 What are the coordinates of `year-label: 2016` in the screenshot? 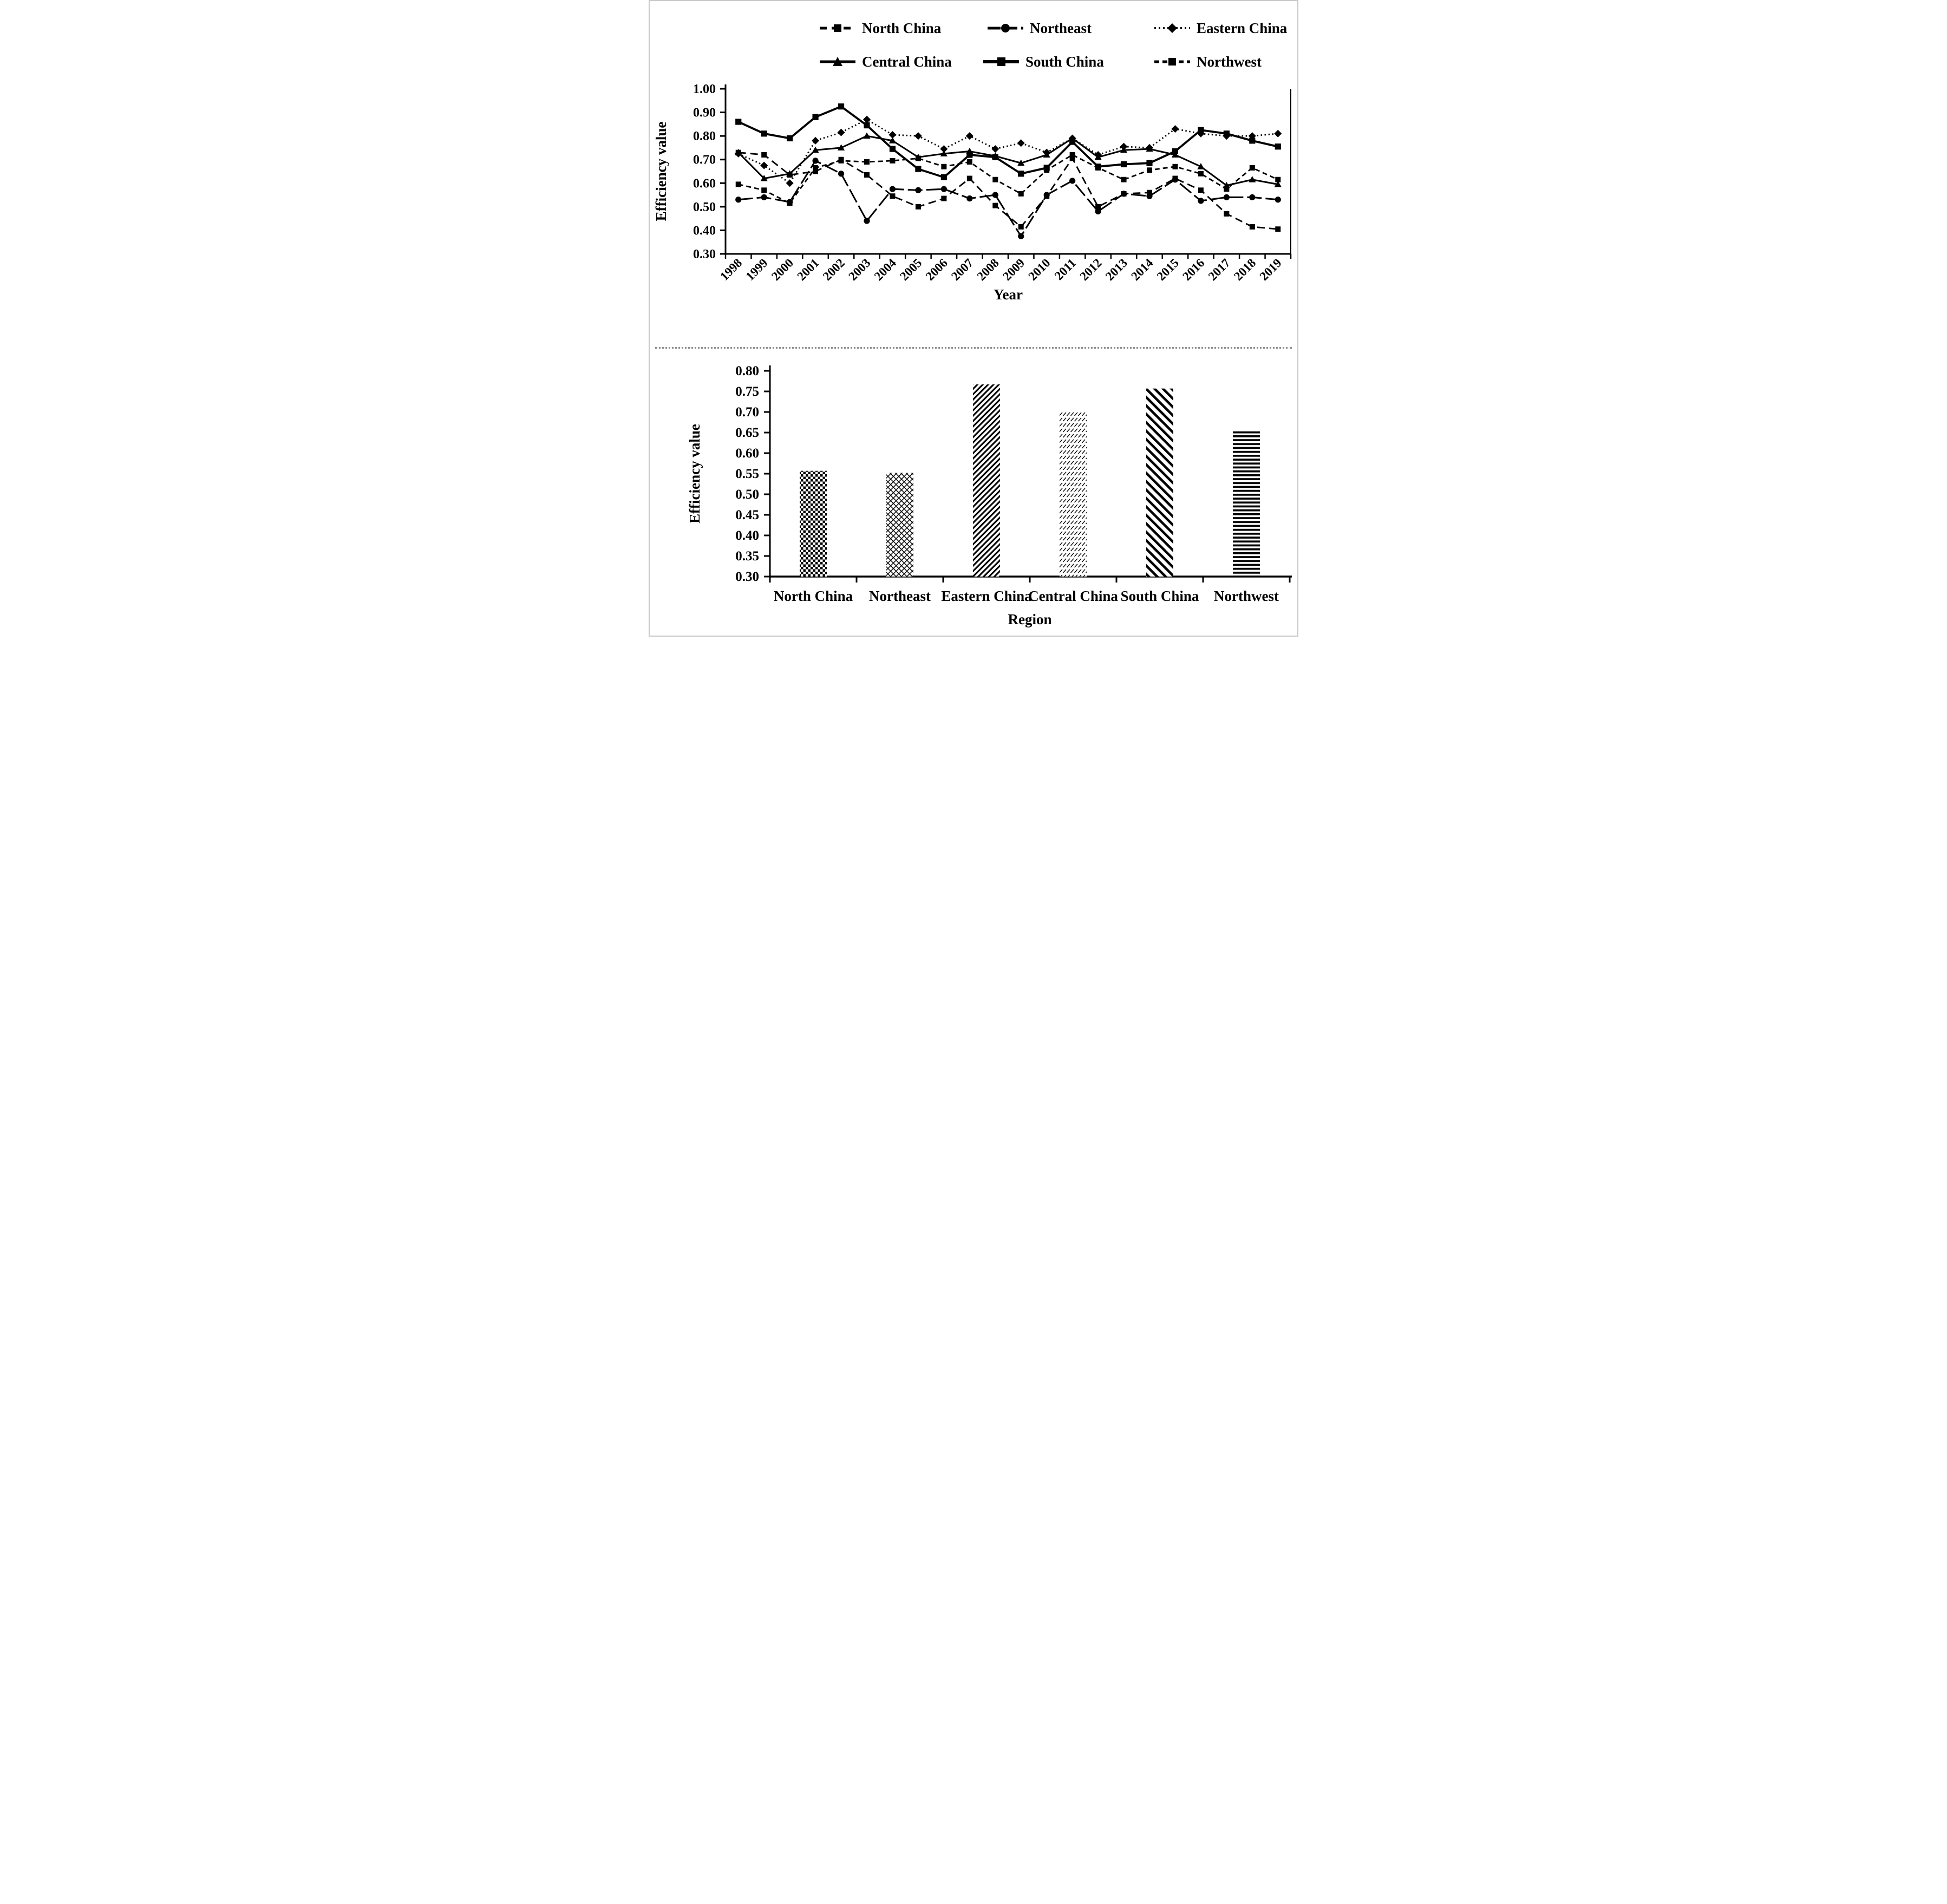 It's located at (1193, 270).